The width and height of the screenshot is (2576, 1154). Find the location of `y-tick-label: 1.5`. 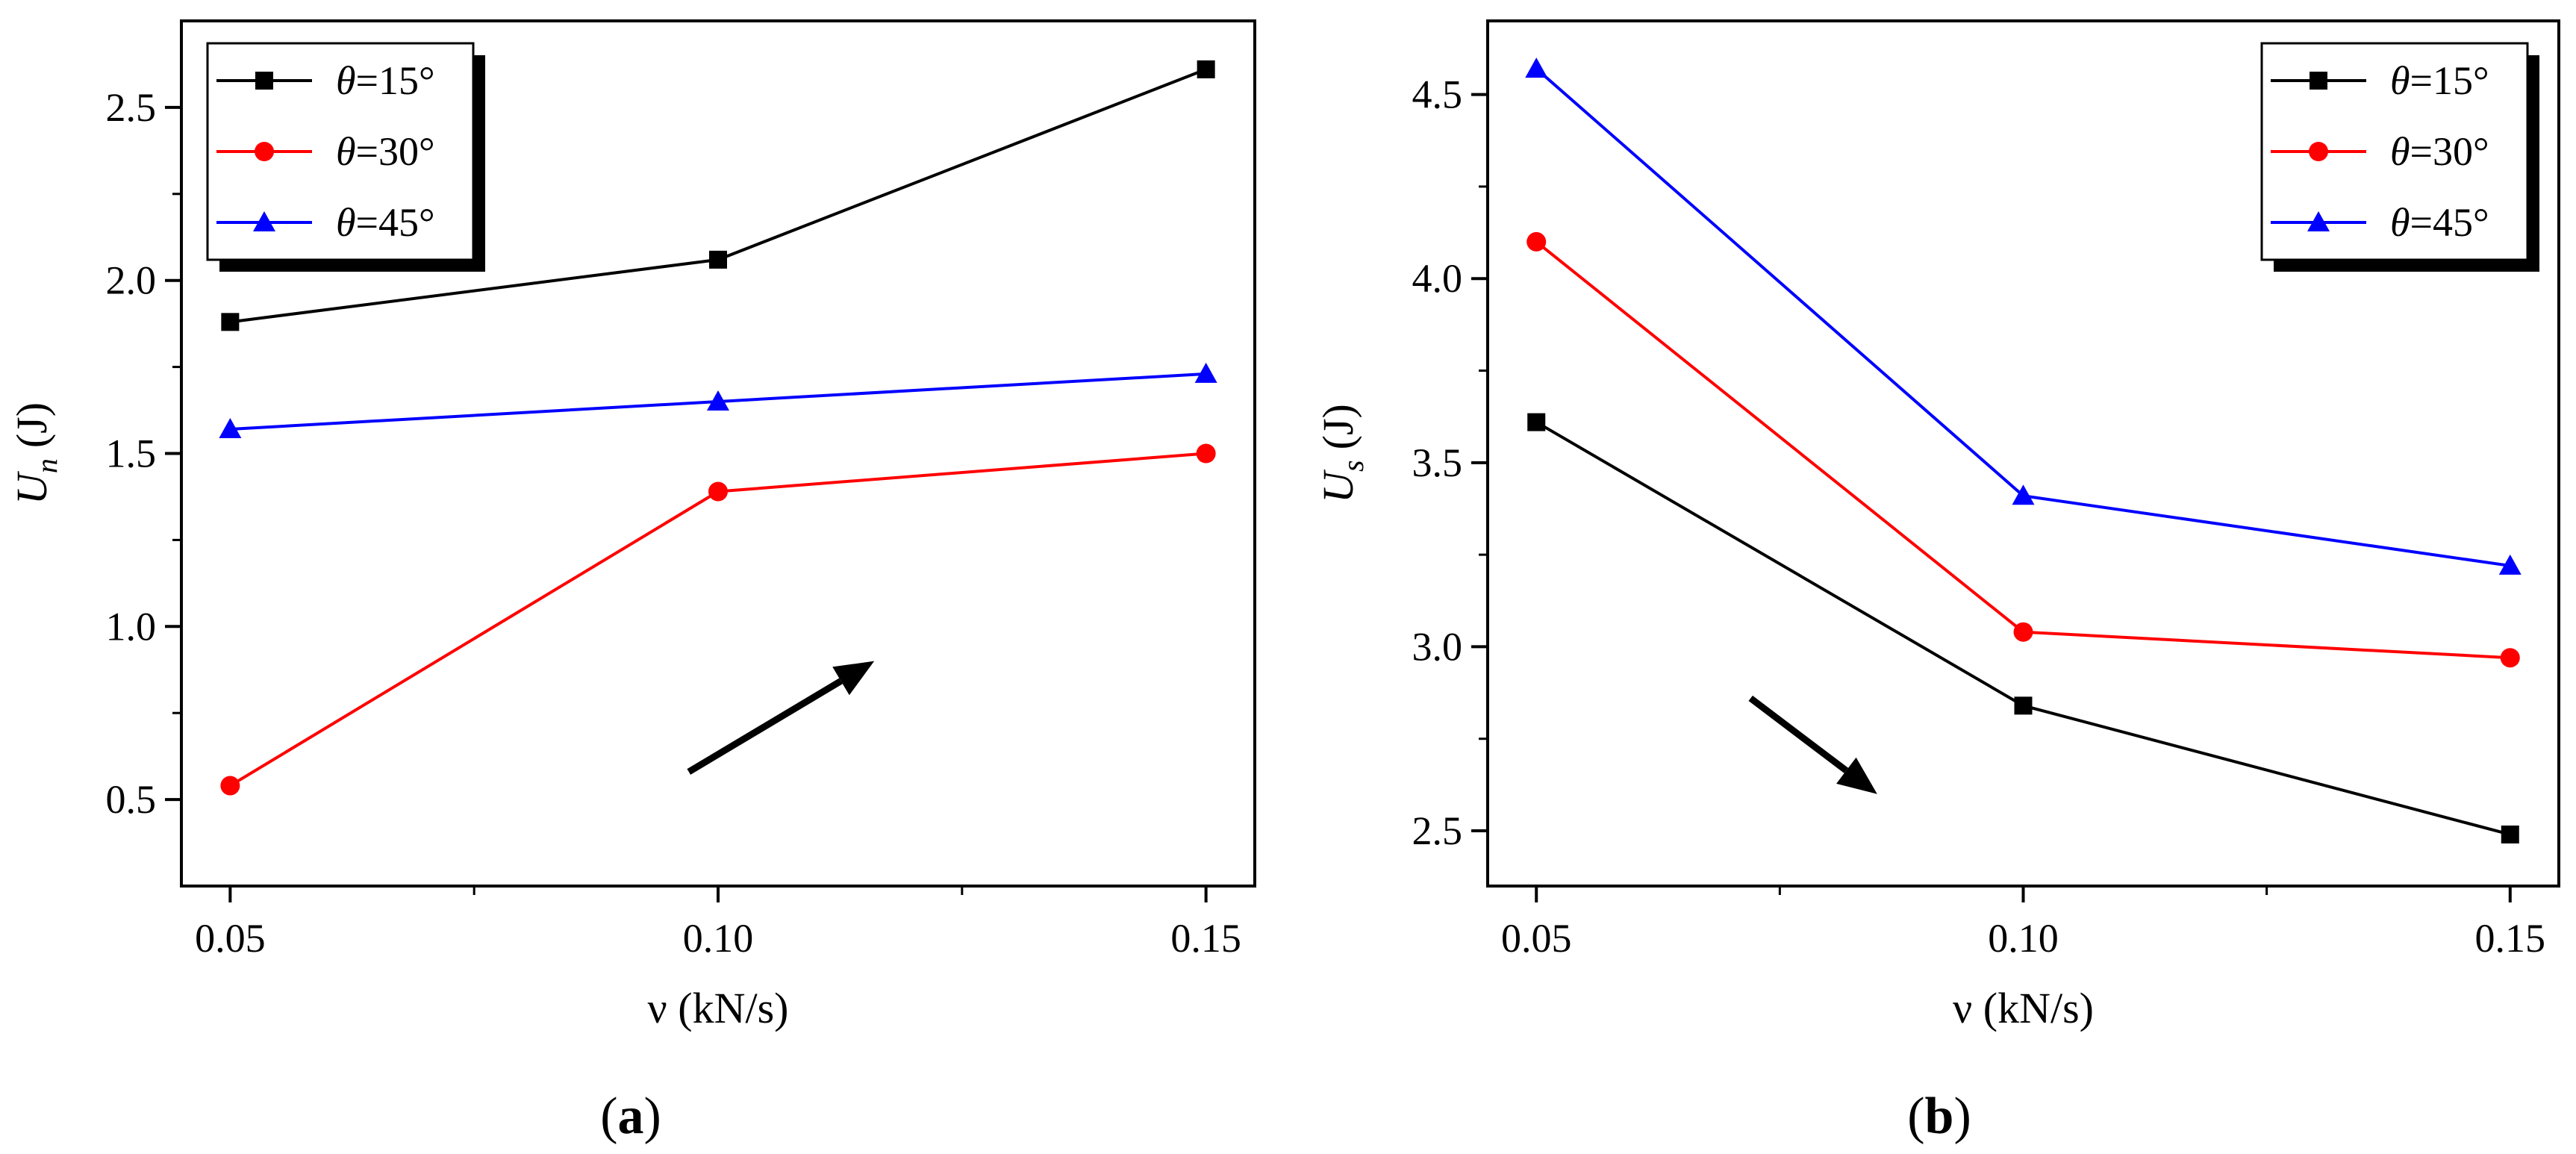

y-tick-label: 1.5 is located at coordinates (131, 453).